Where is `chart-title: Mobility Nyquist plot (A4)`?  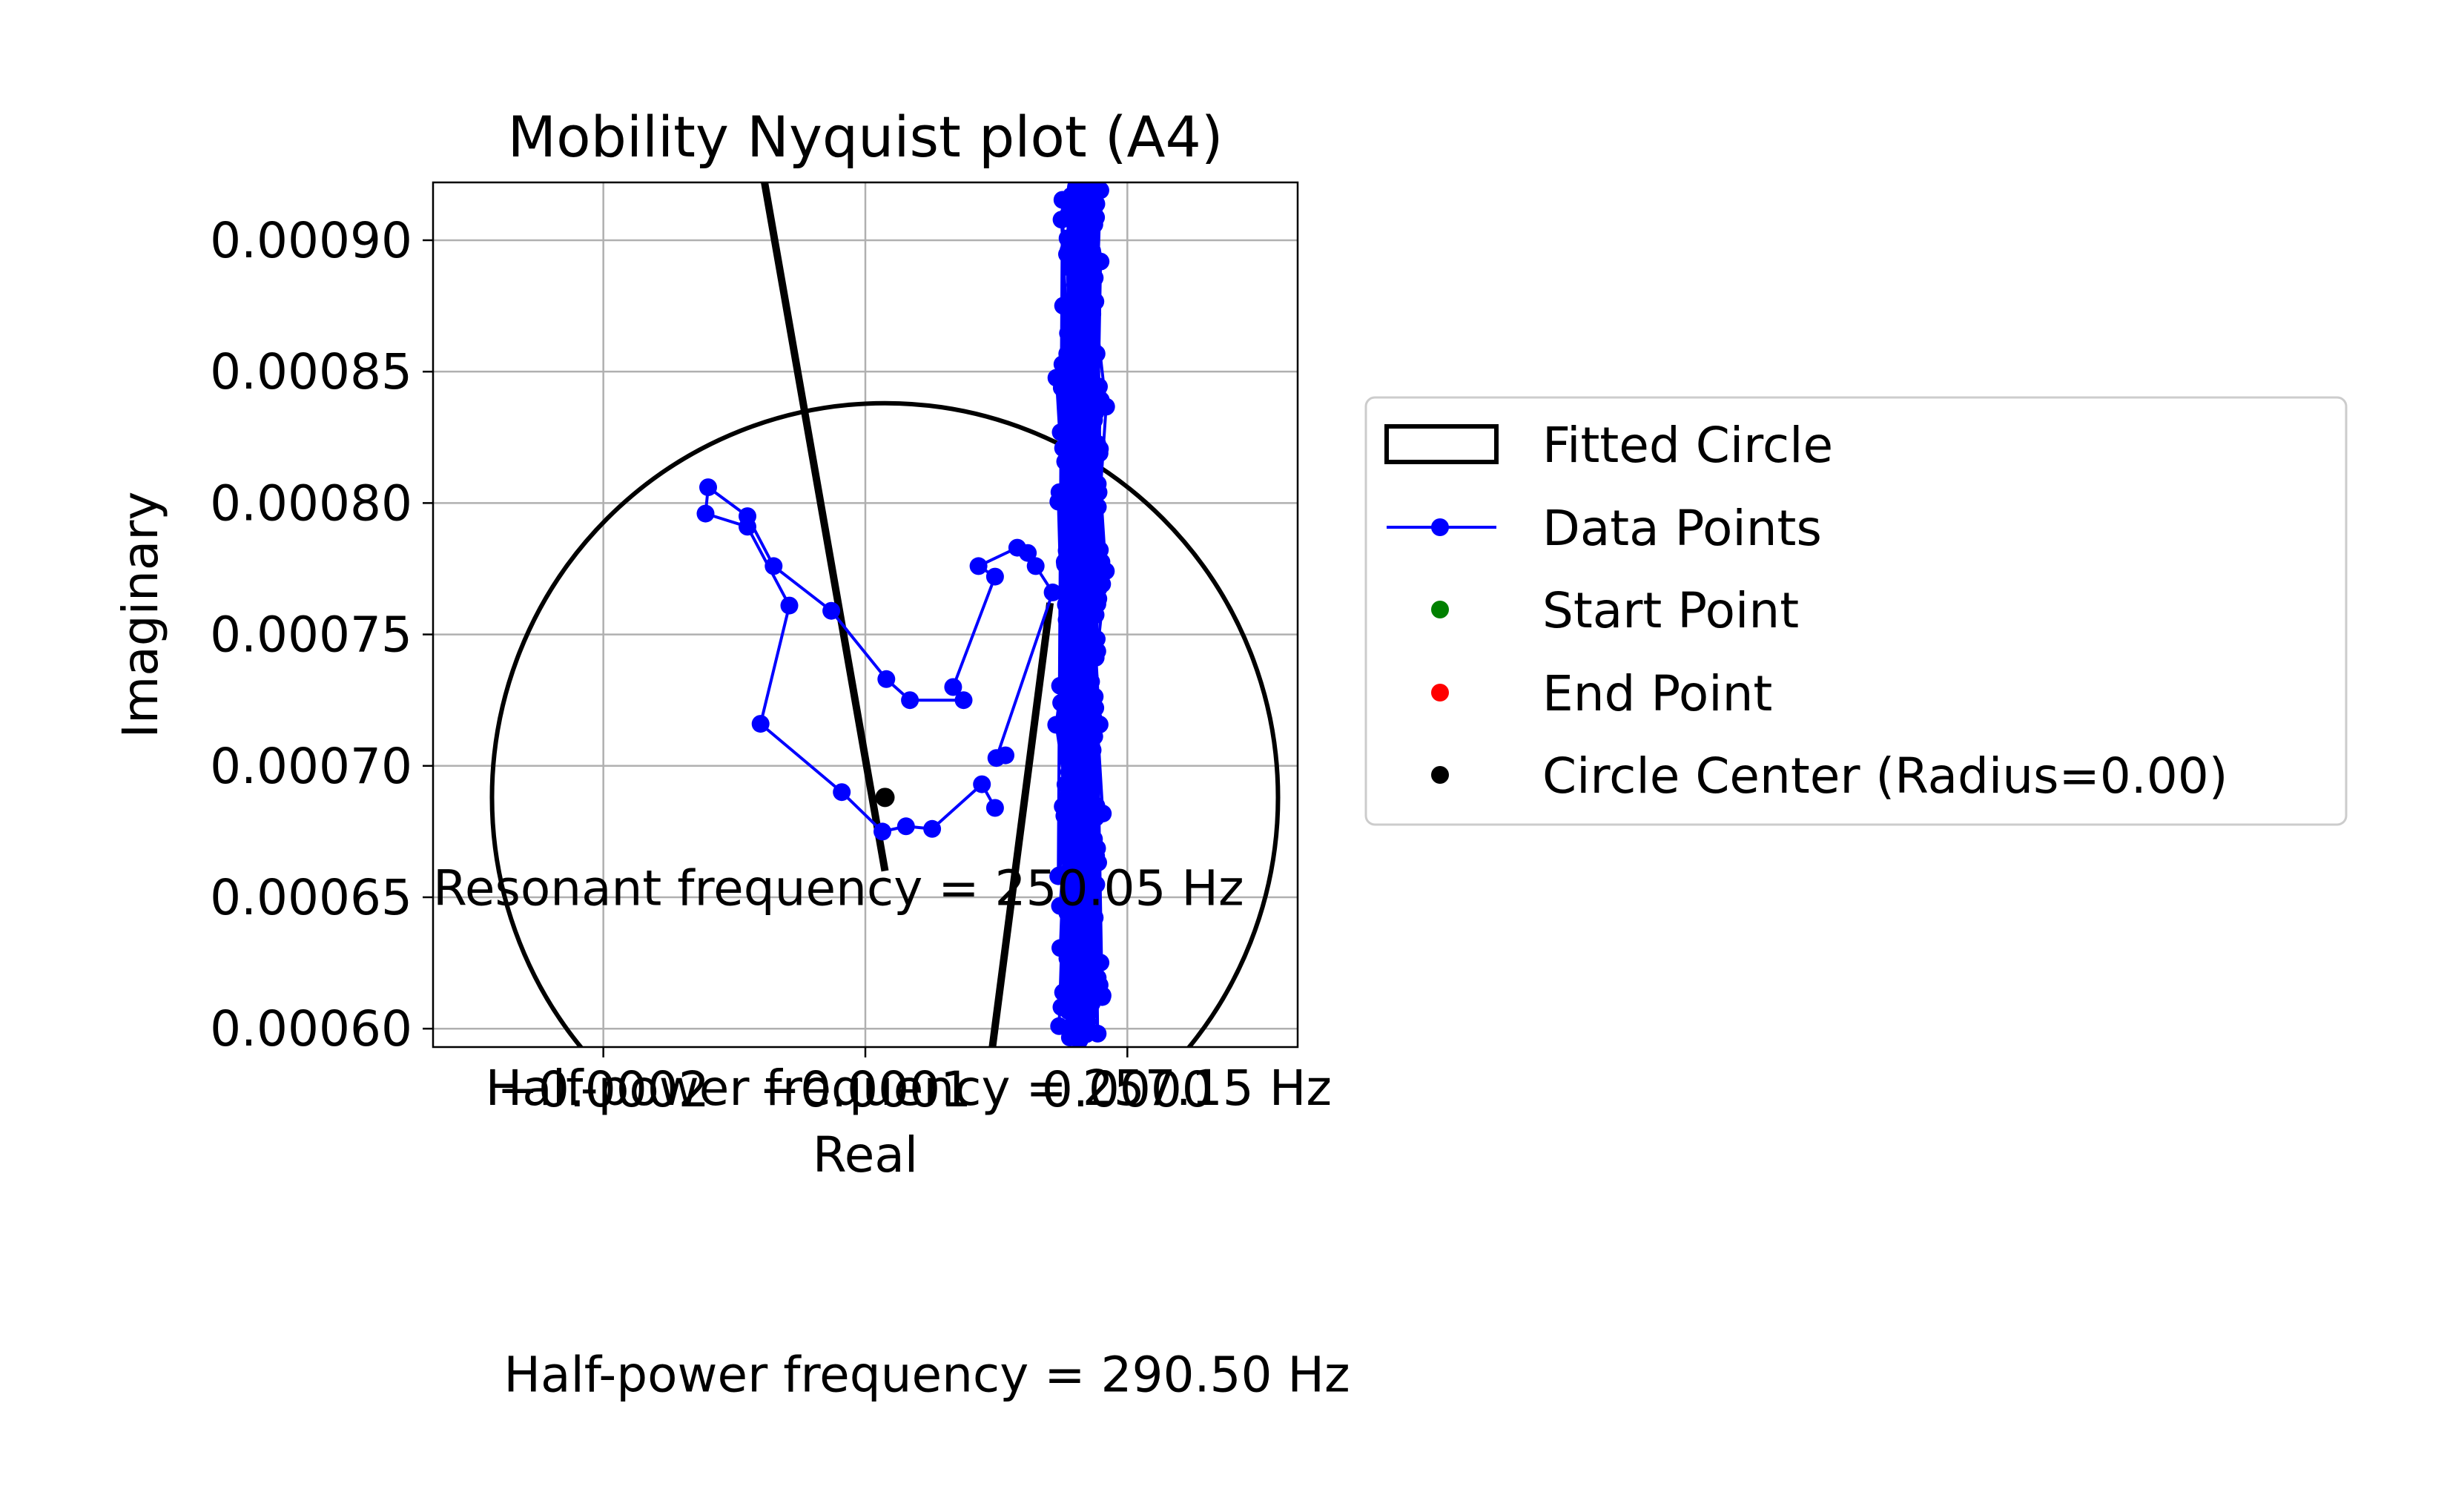
chart-title: Mobility Nyquist plot (A4) is located at coordinates (866, 137).